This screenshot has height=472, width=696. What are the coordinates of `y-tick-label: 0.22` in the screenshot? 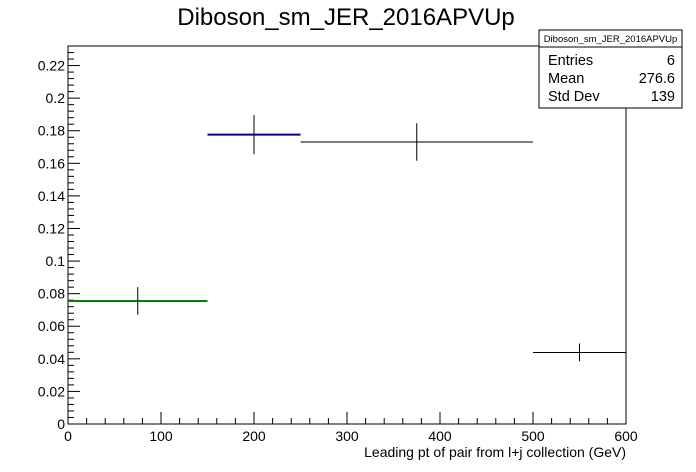 It's located at (51, 66).